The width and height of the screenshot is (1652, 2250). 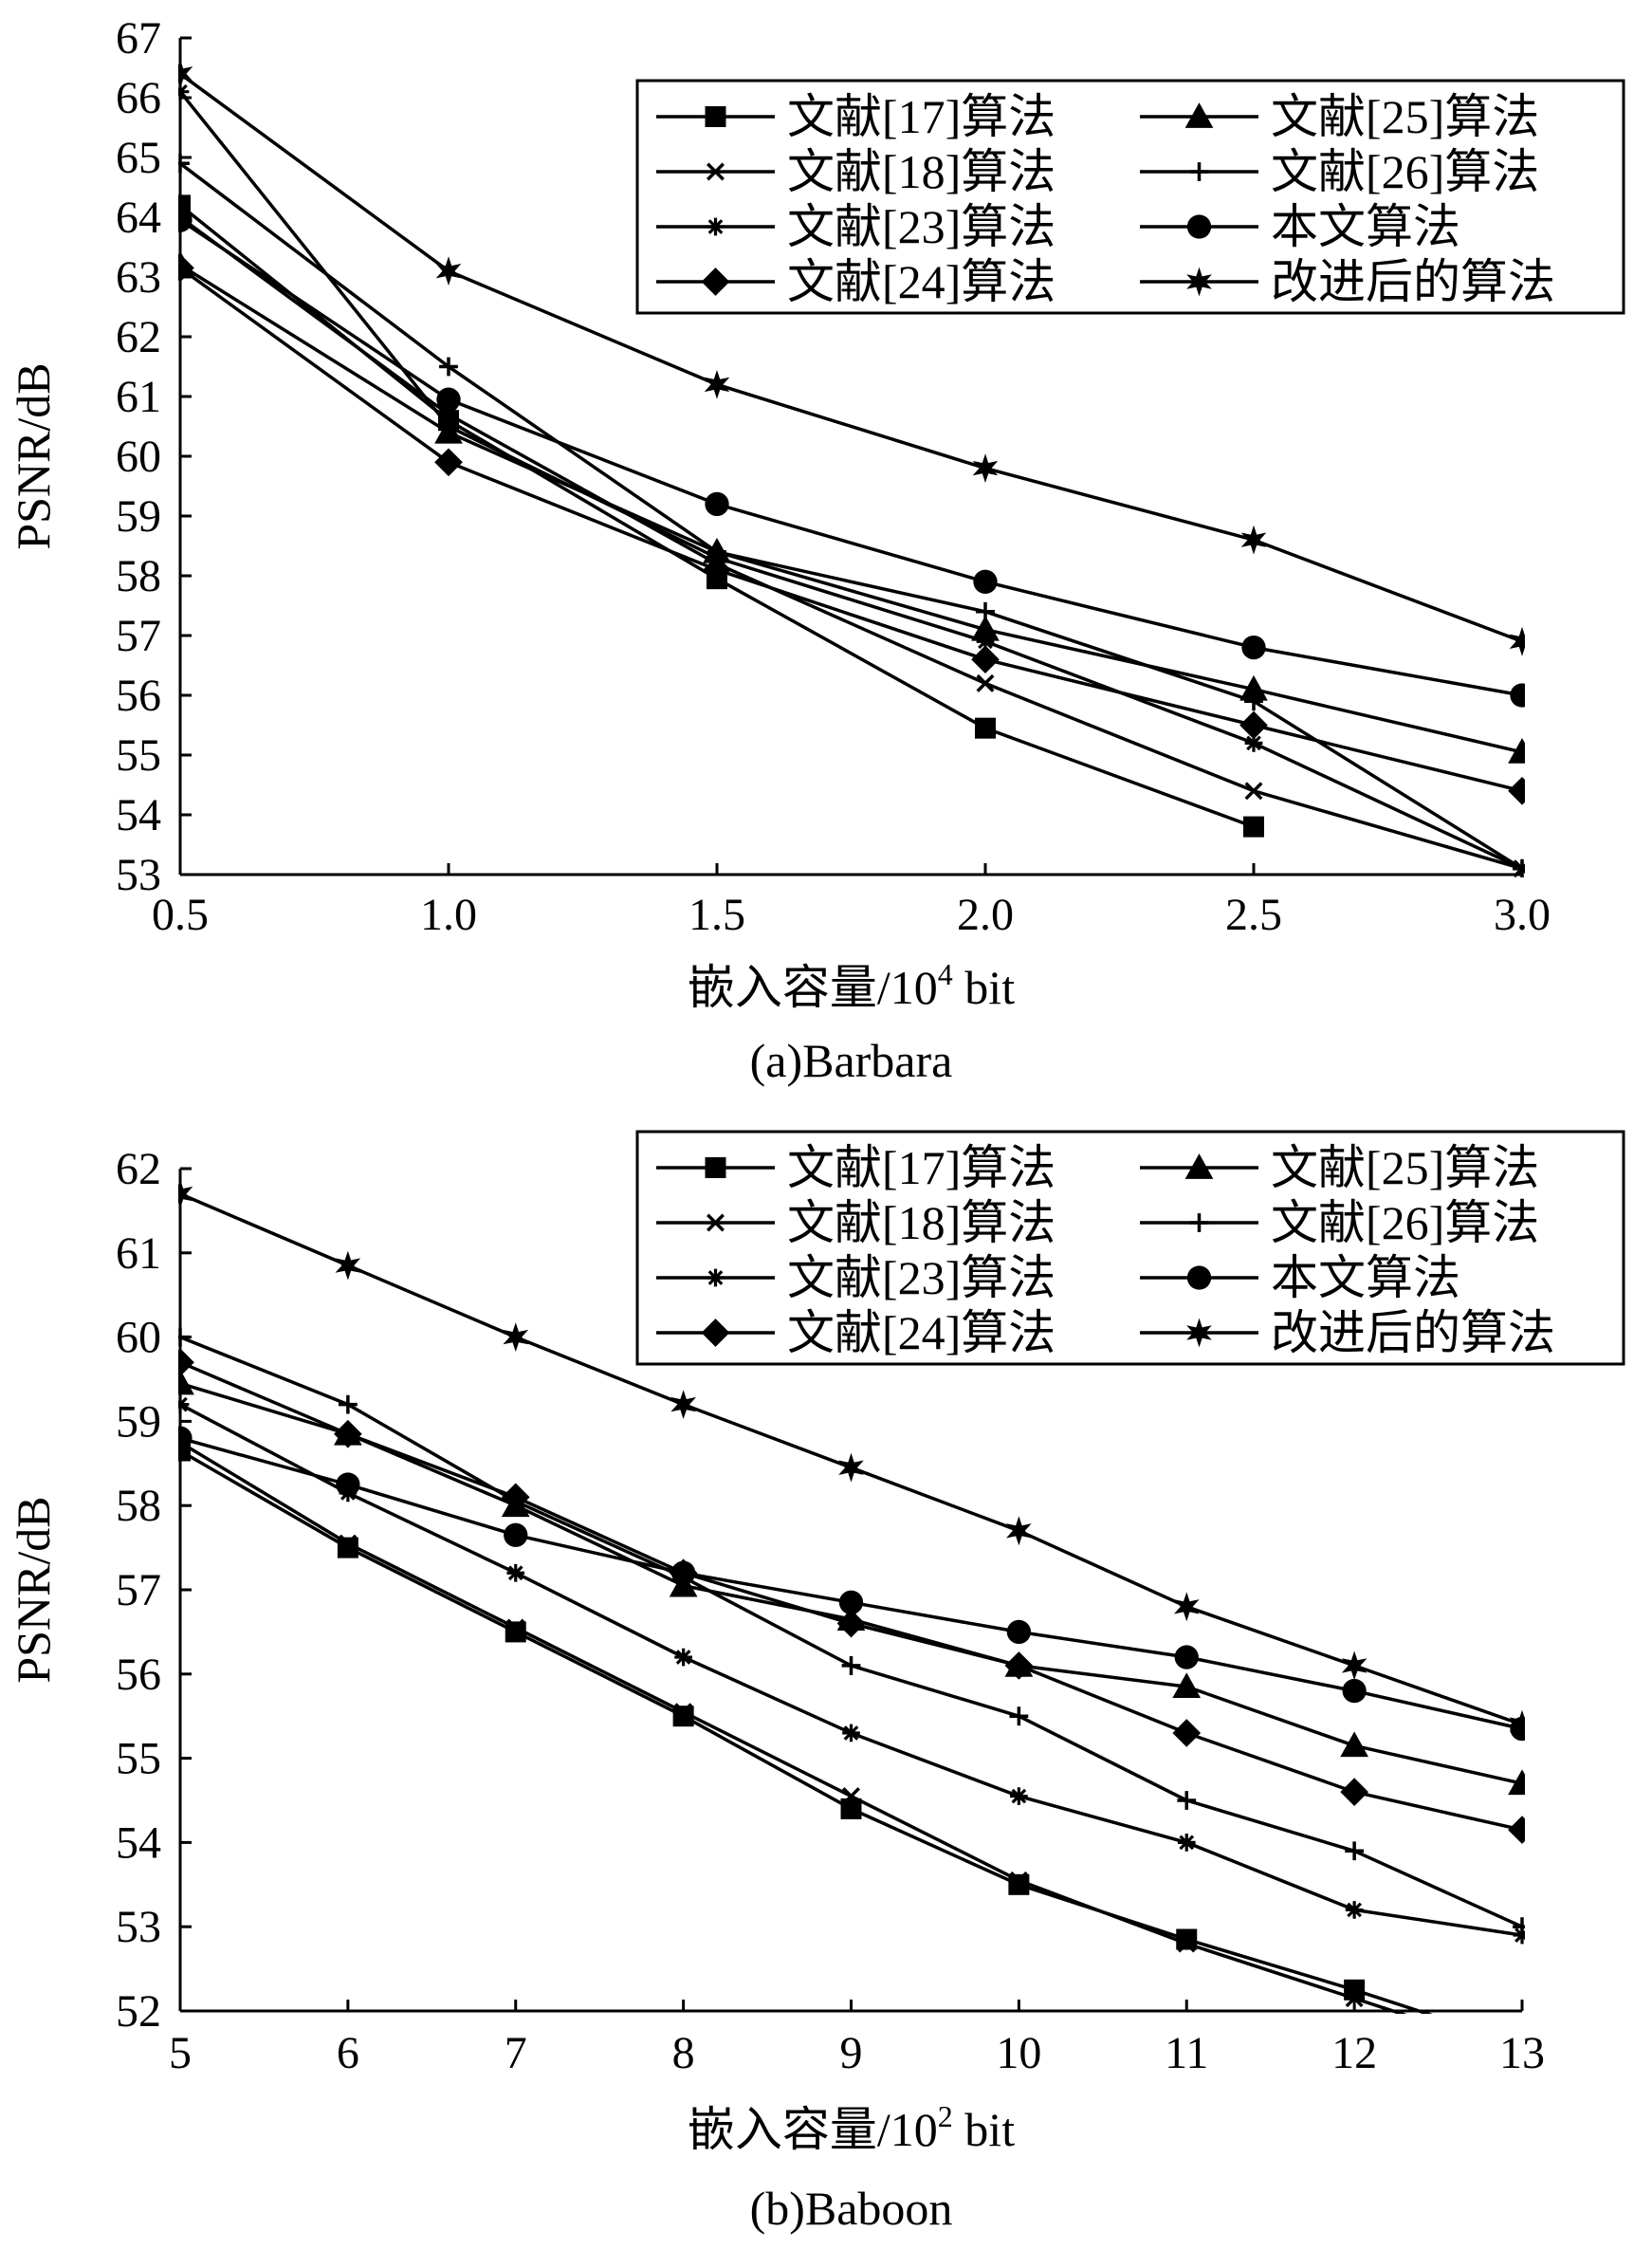 I want to click on legend-marker-circle, so click(x=1199, y=1277).